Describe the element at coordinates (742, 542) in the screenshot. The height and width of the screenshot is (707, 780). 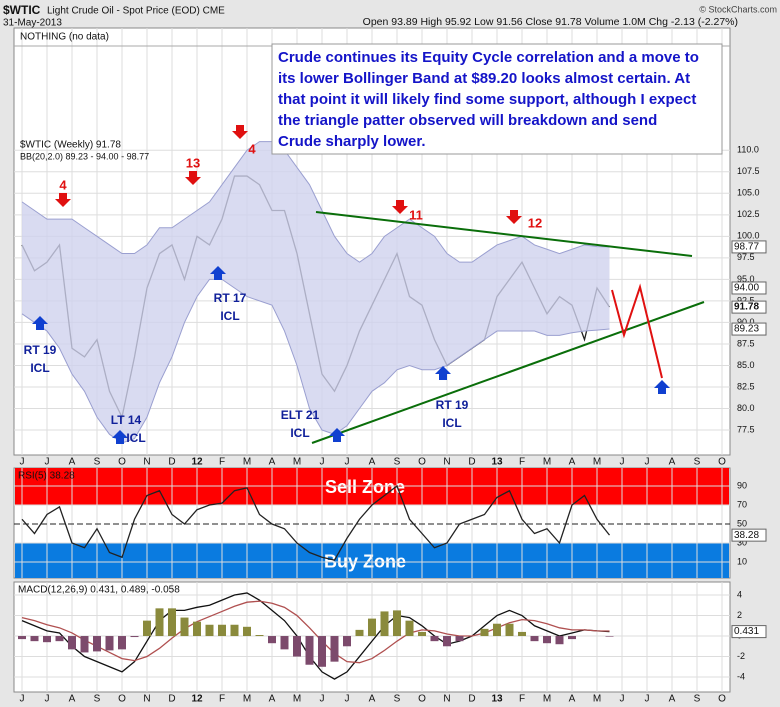
I see `y-tick-label: 30` at that location.